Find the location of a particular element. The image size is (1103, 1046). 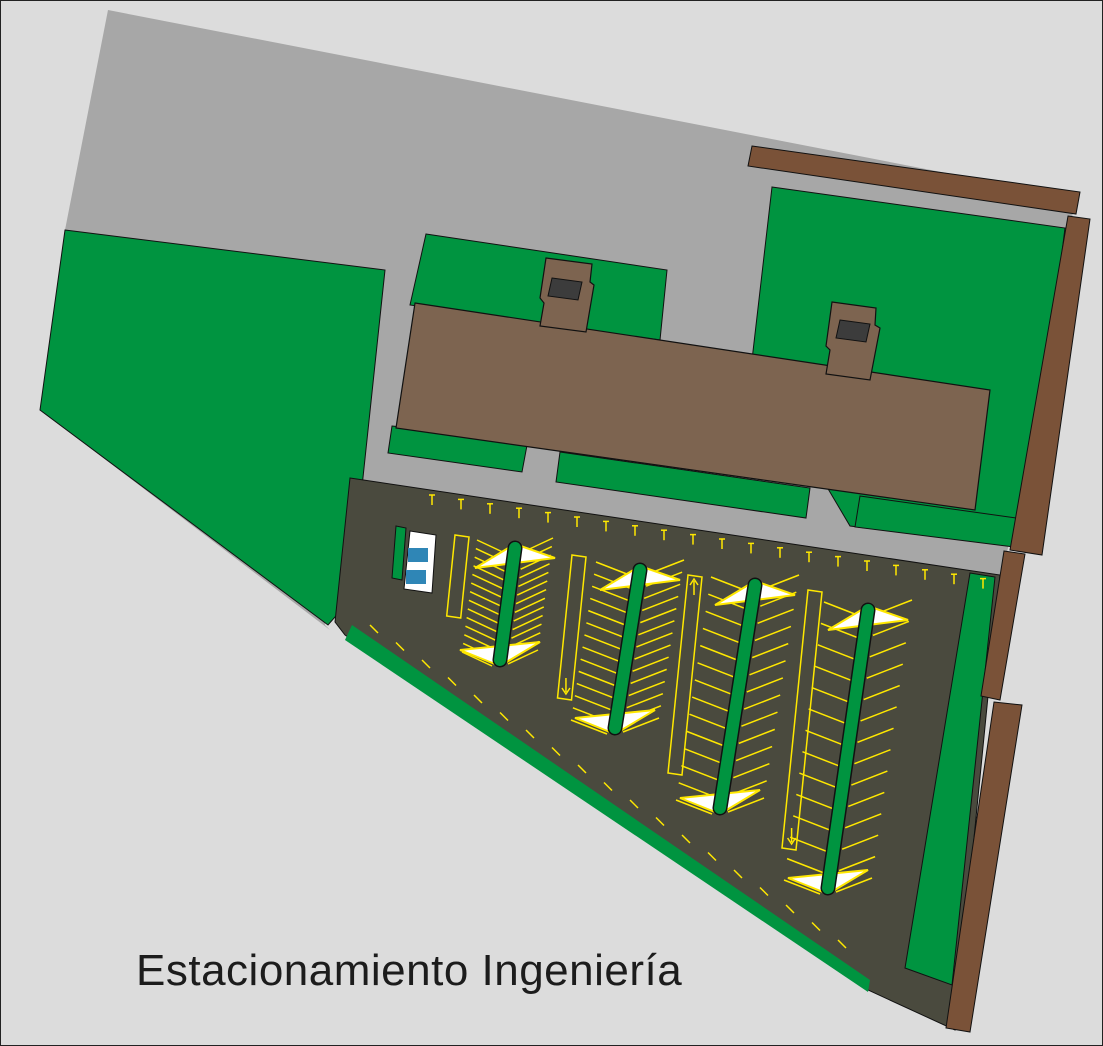

annex-2-window is located at coordinates (853, 331).